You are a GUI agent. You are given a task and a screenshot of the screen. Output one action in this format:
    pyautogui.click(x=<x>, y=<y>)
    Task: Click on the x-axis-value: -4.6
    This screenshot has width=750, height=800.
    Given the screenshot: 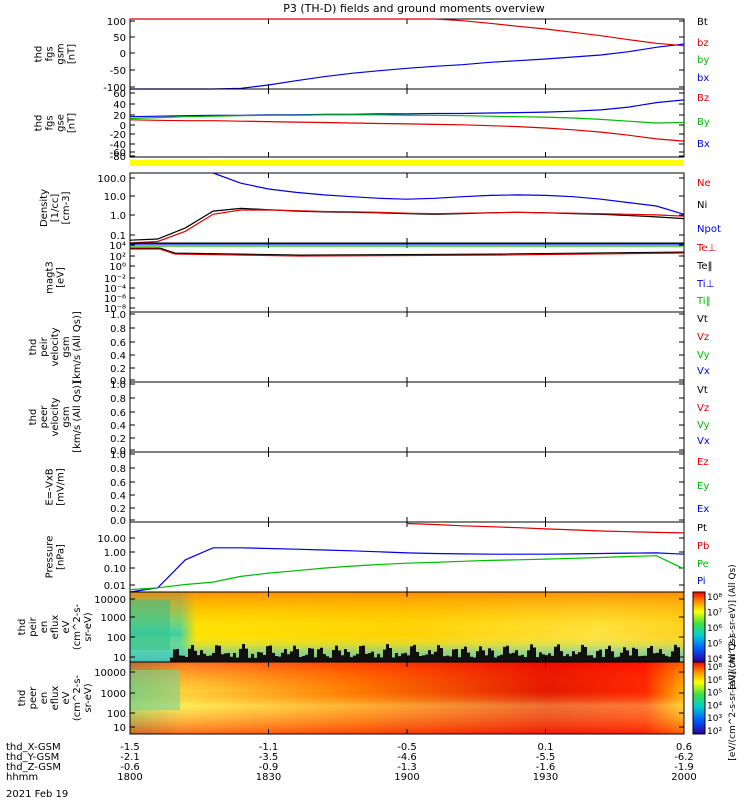 What is the action you would take?
    pyautogui.click(x=407, y=757)
    